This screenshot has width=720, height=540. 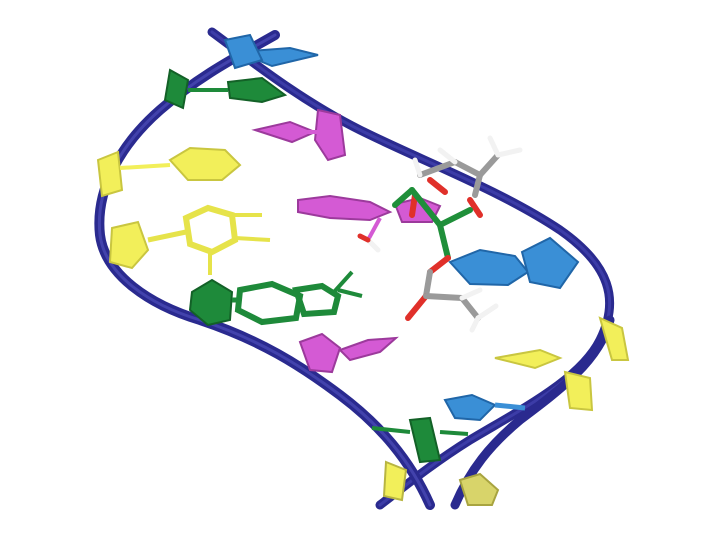 I want to click on base-upper-magenta, so click(x=300, y=135).